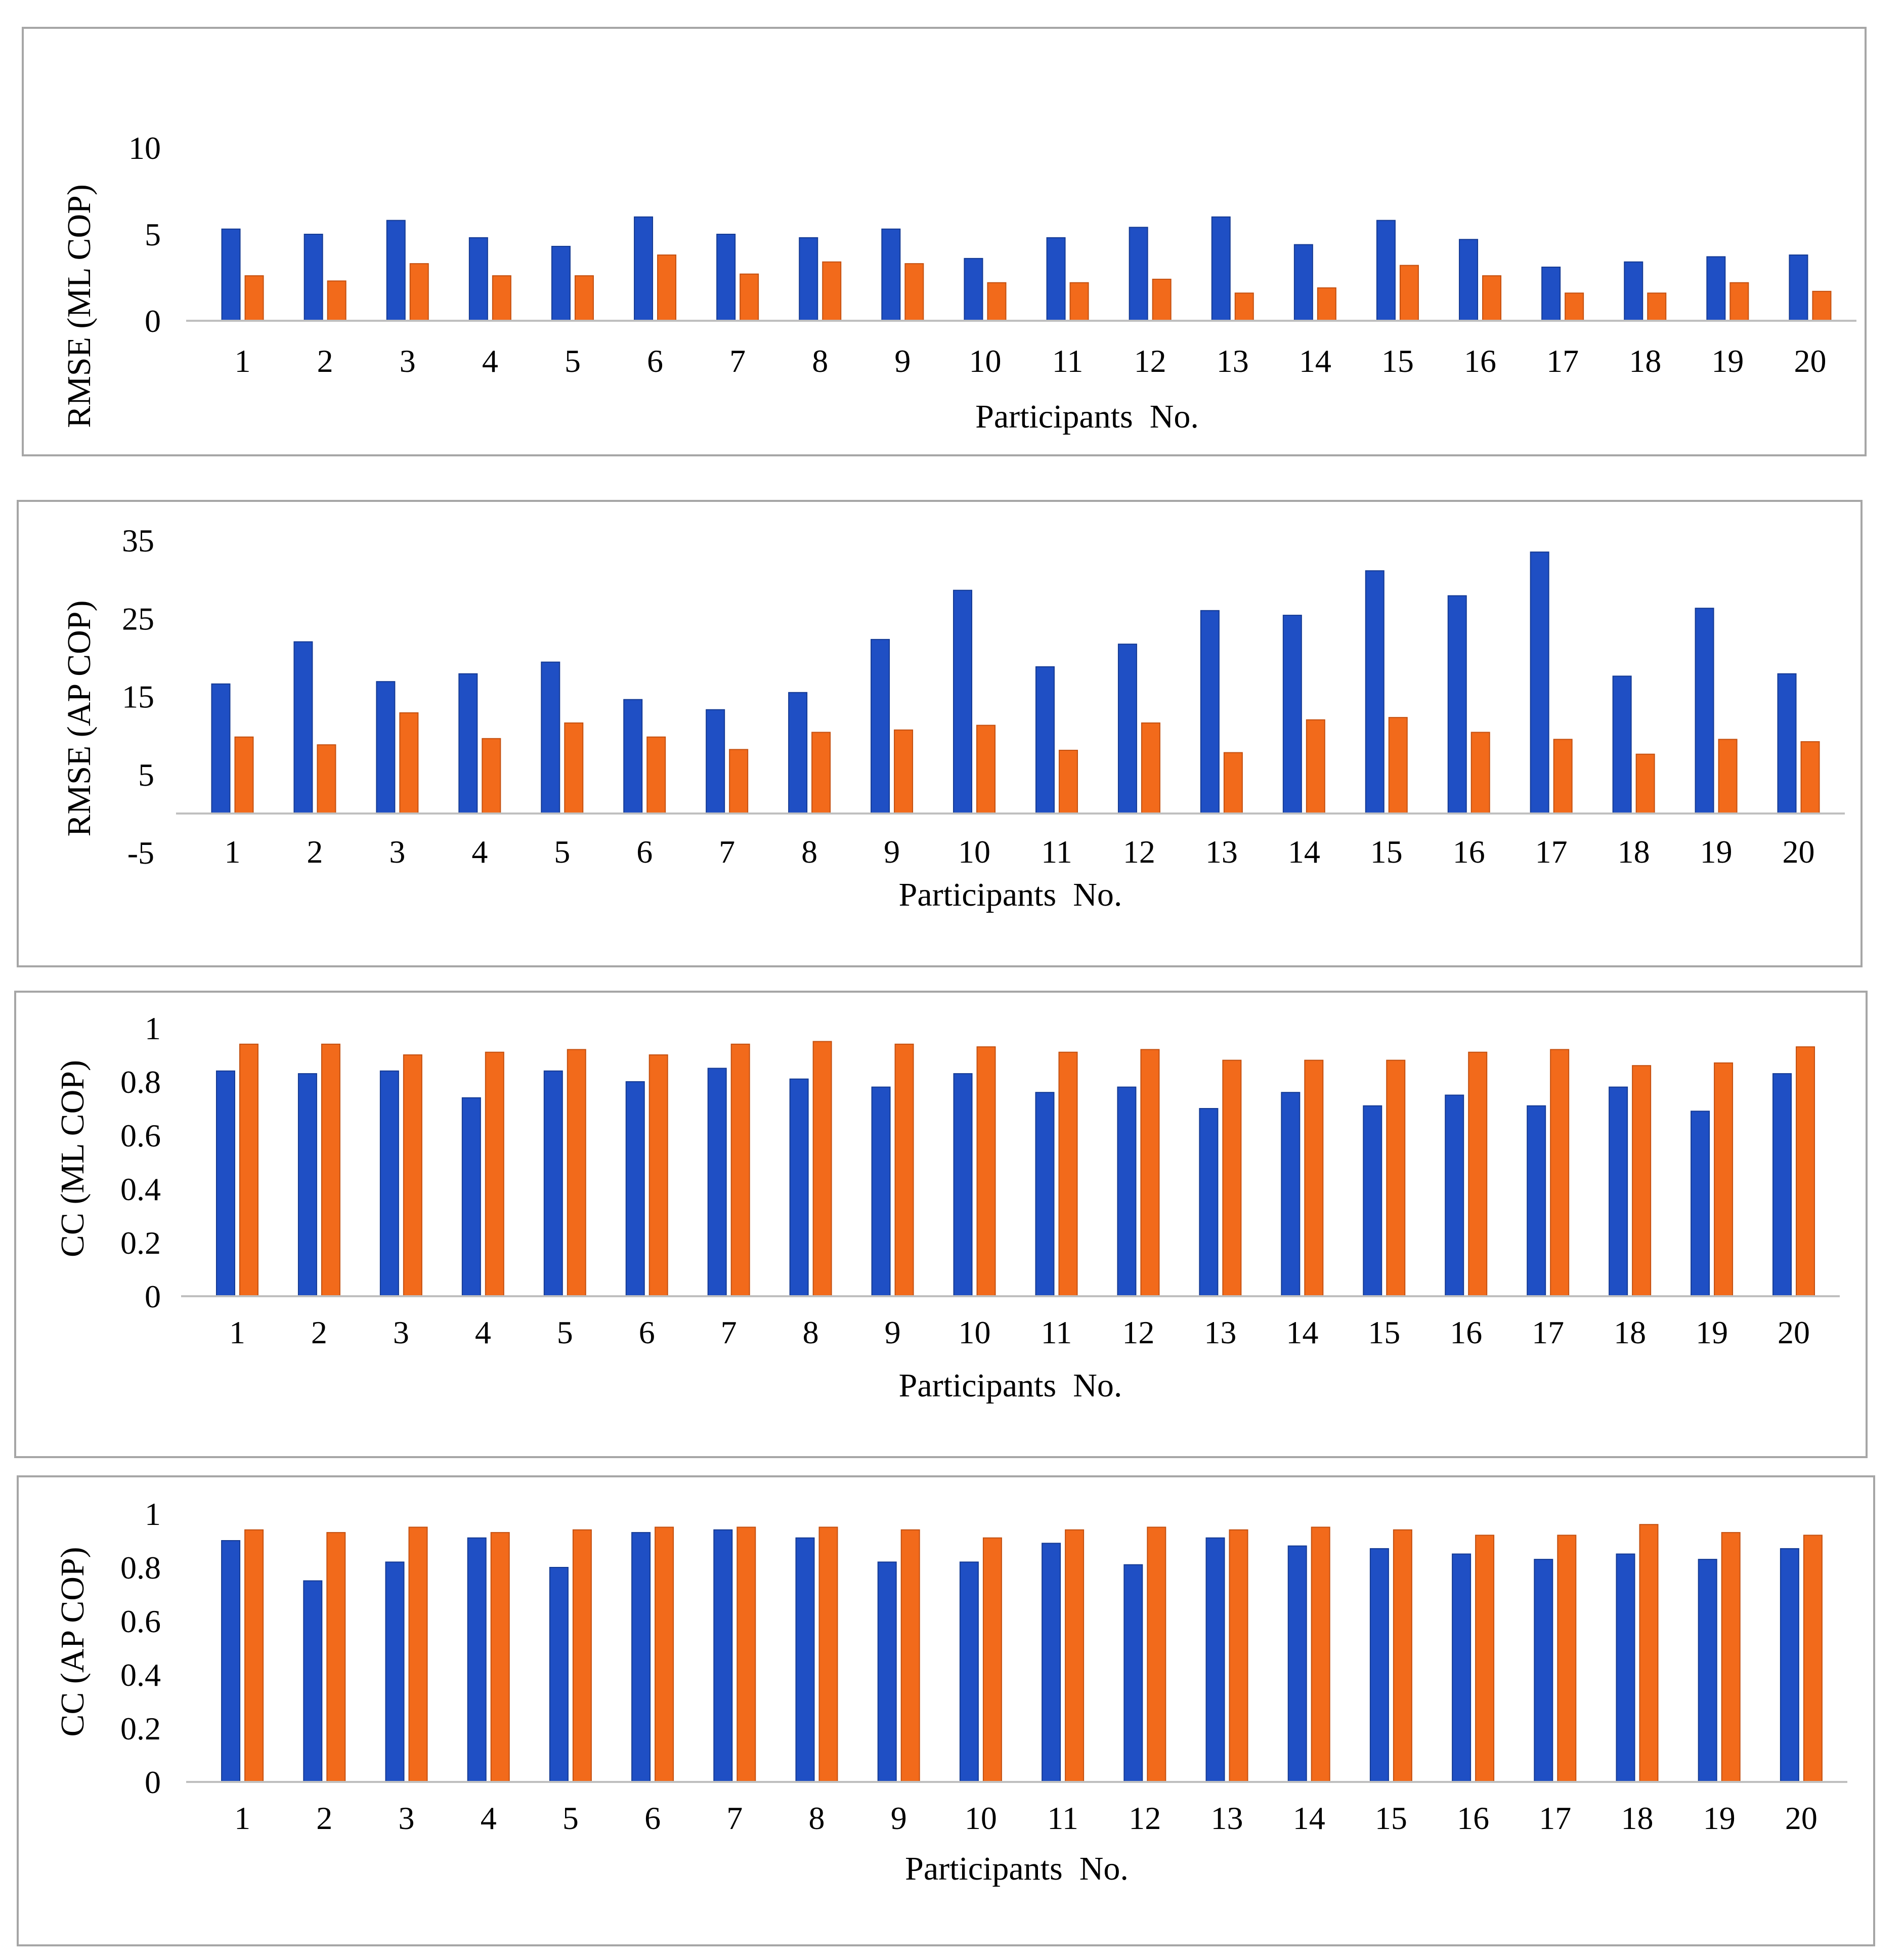 The height and width of the screenshot is (1957, 1904). Describe the element at coordinates (141, 1621) in the screenshot. I see `y-tick-label: 0.6` at that location.